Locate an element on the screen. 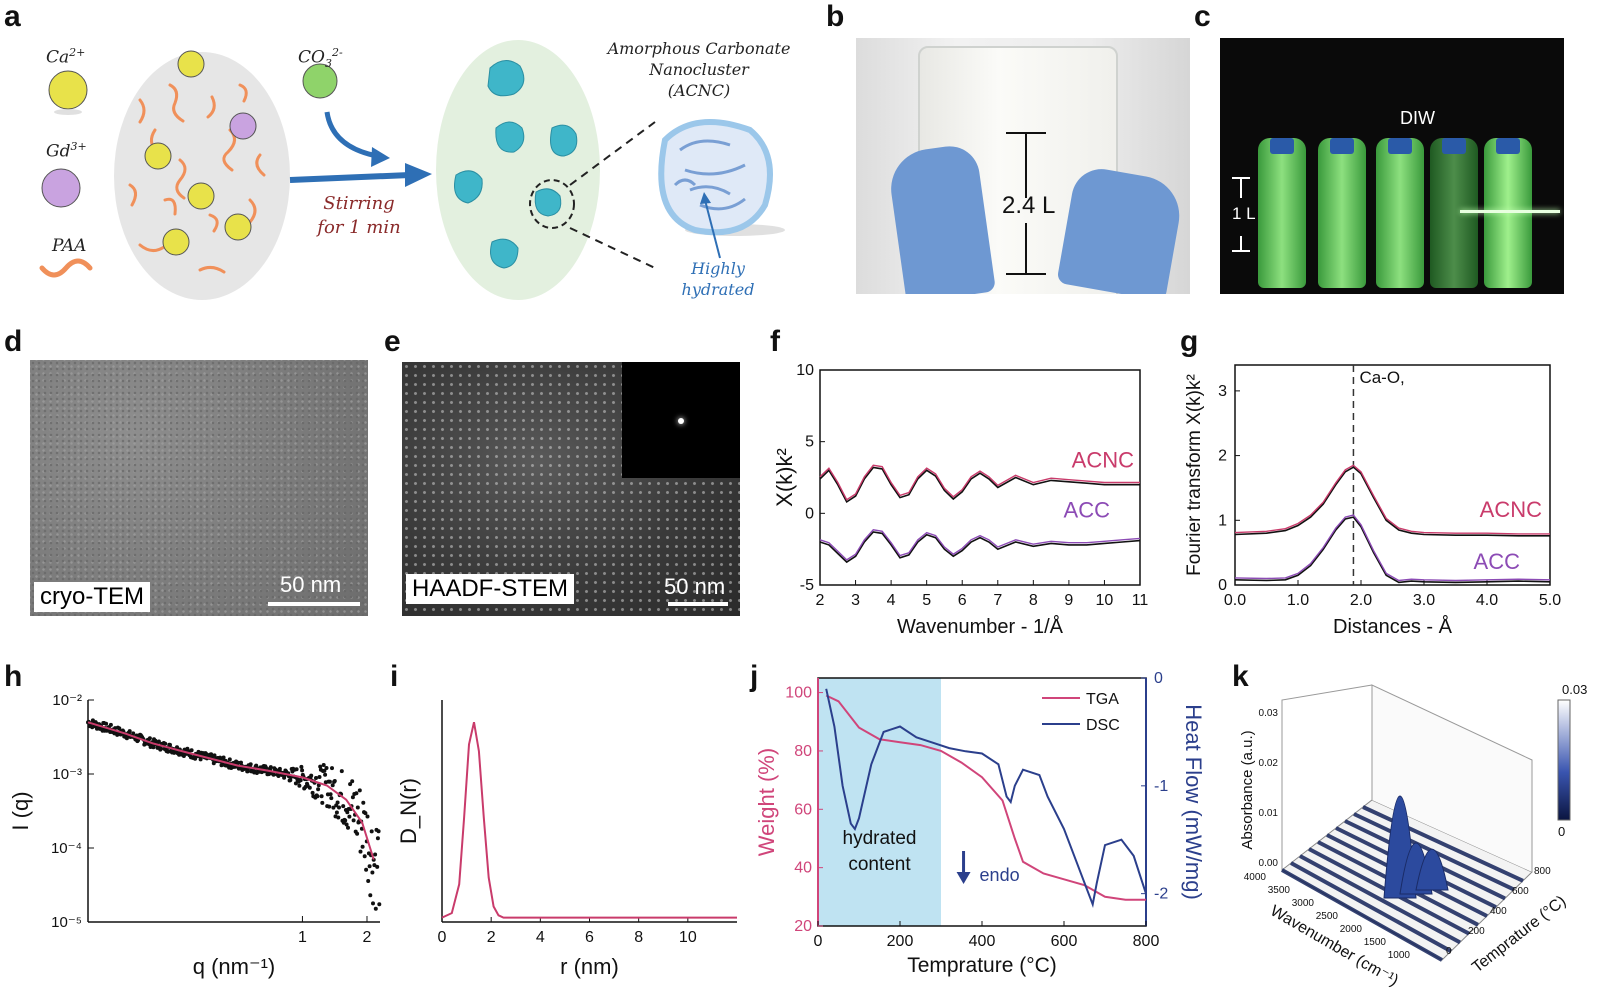 The image size is (1600, 996). diw-label: DIW is located at coordinates (1417, 118).